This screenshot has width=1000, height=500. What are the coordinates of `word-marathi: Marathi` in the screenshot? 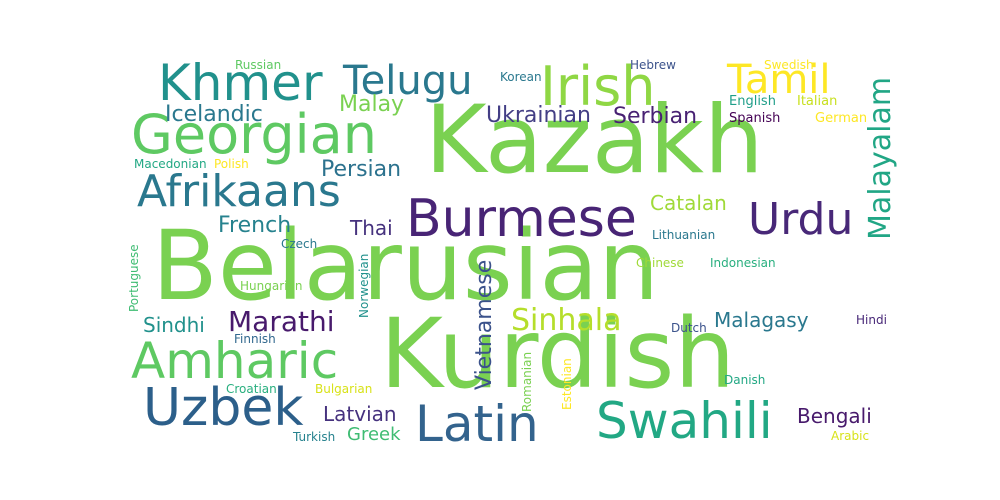 It's located at (281, 321).